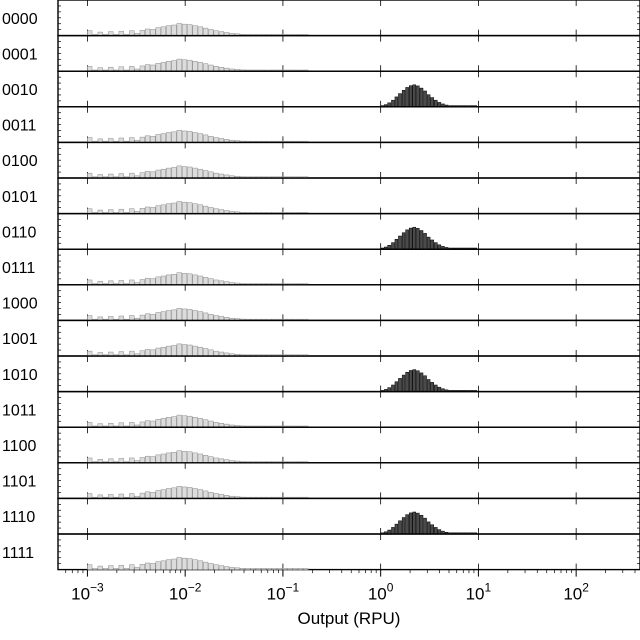 The image size is (640, 640). Describe the element at coordinates (185, 592) in the screenshot. I see `x-tick-label: 10⁻²` at that location.